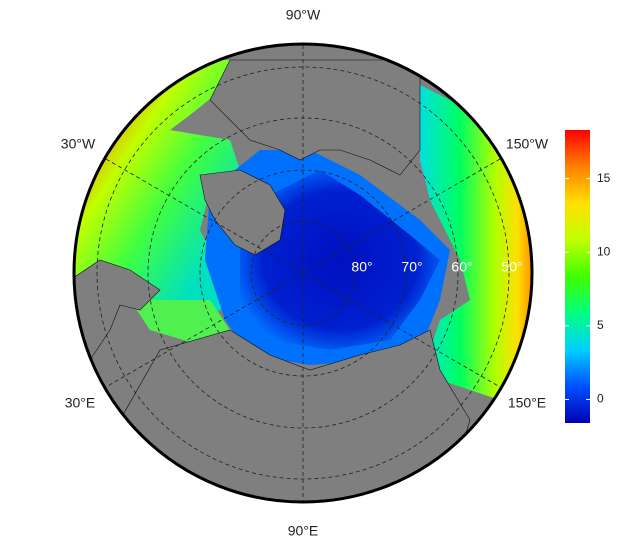  What do you see at coordinates (303, 15) in the screenshot?
I see `lon-label: 90°W` at bounding box center [303, 15].